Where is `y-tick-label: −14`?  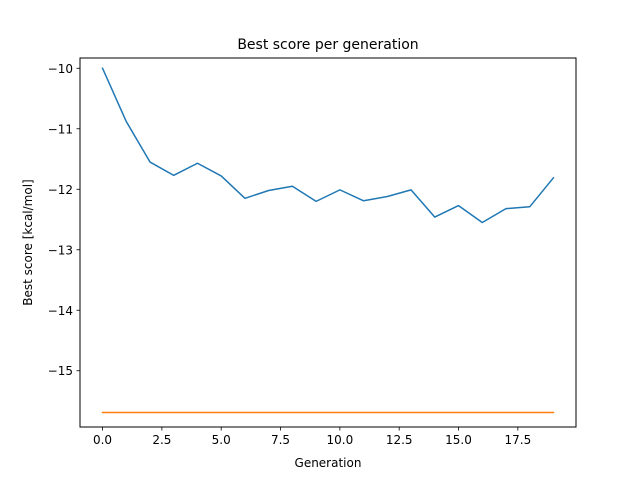 y-tick-label: −14 is located at coordinates (60, 311).